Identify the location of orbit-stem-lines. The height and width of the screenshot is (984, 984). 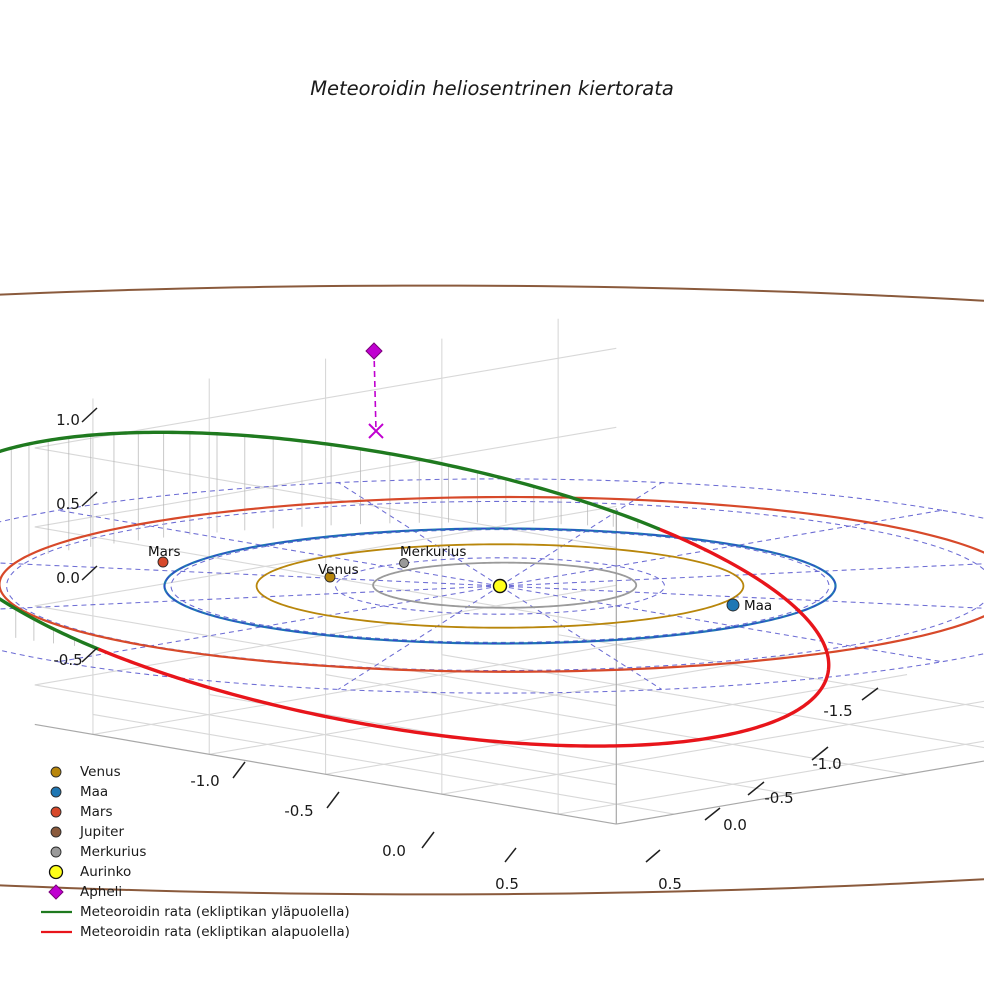
(324, 539).